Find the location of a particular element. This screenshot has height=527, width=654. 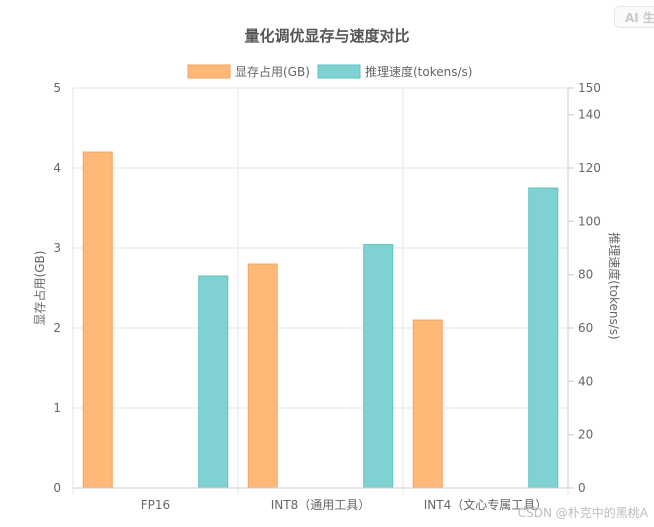

y-right-tick-label: 140 is located at coordinates (589, 115).